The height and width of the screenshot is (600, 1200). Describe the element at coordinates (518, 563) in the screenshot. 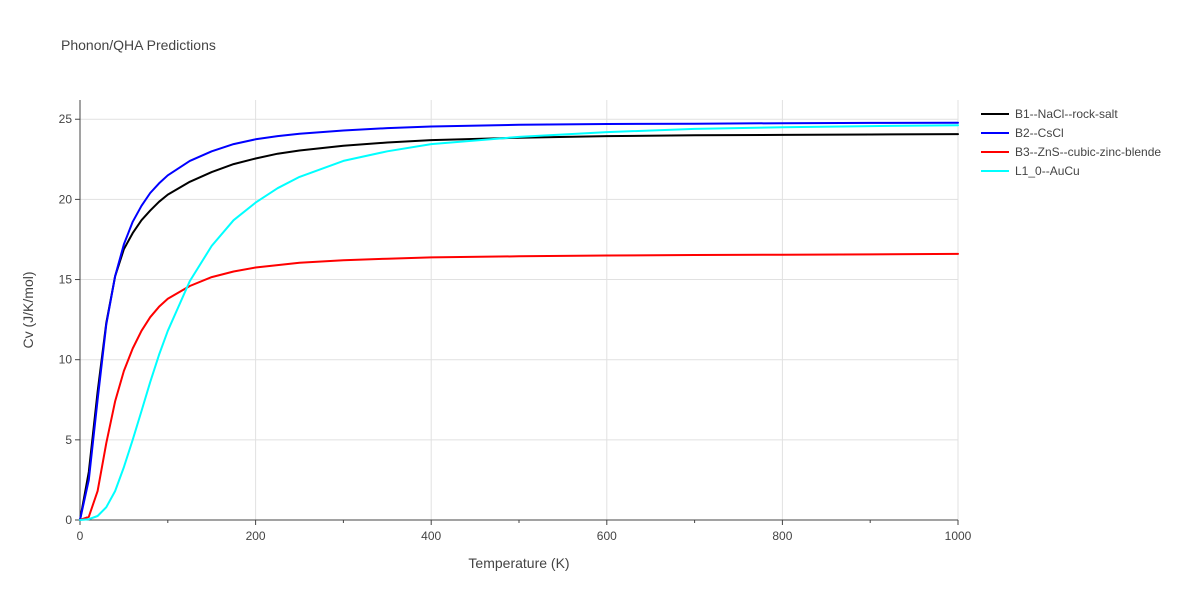

I see `x-axis-label: Temperature (K)` at that location.